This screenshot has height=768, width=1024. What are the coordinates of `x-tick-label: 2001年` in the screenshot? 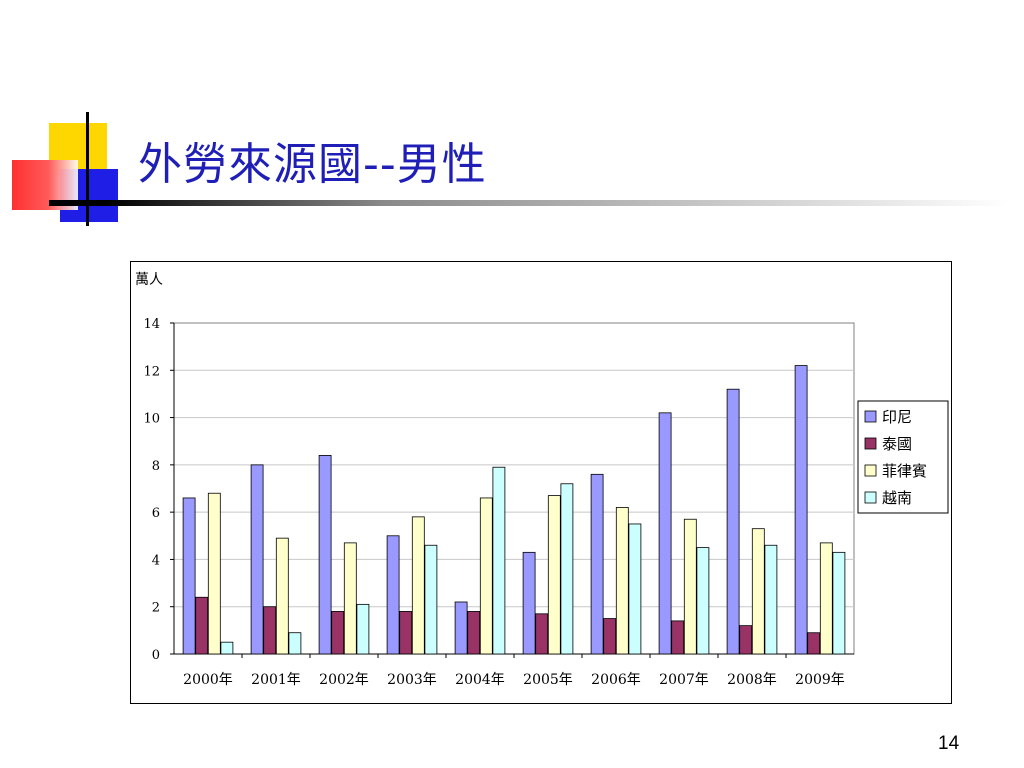 It's located at (276, 680).